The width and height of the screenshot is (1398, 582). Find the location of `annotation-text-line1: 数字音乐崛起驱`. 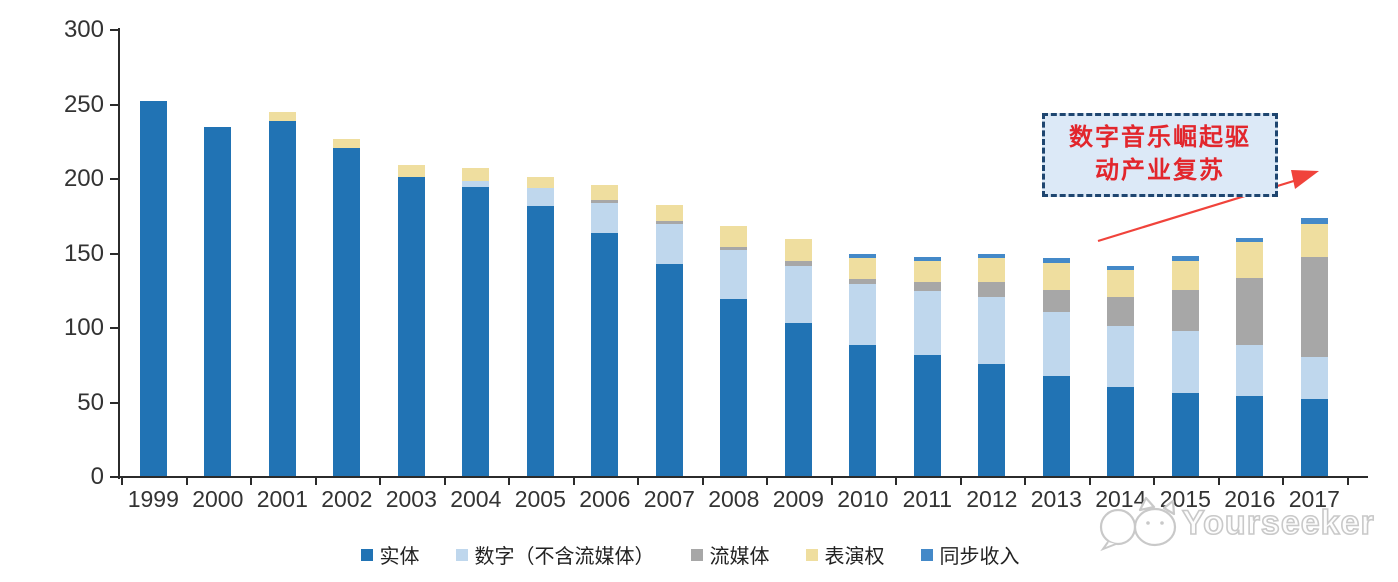

annotation-text-line1: 数字音乐崛起驱 is located at coordinates (1160, 138).